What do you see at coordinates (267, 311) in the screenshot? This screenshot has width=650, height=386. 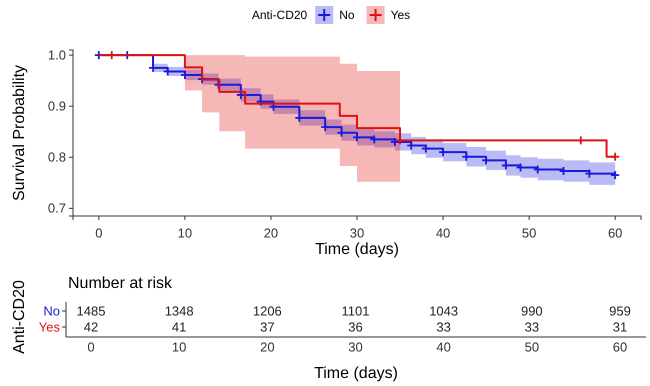 I see `data-label: 1206` at bounding box center [267, 311].